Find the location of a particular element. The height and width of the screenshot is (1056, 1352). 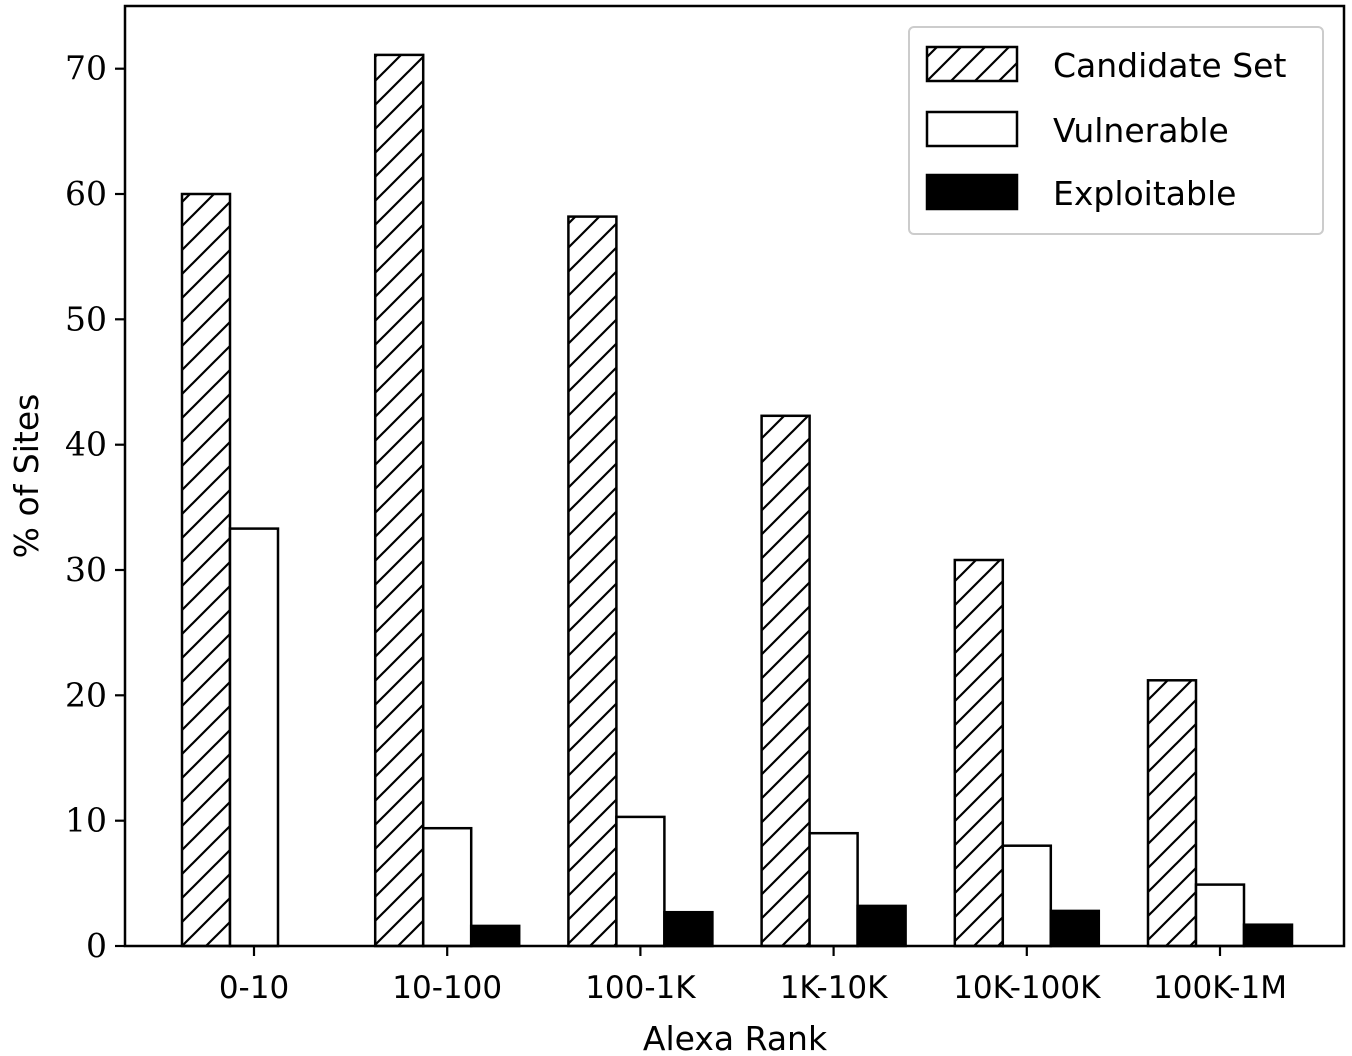

y-axis: 0 10 20 30 40 50 60 70 is located at coordinates (95, 507).